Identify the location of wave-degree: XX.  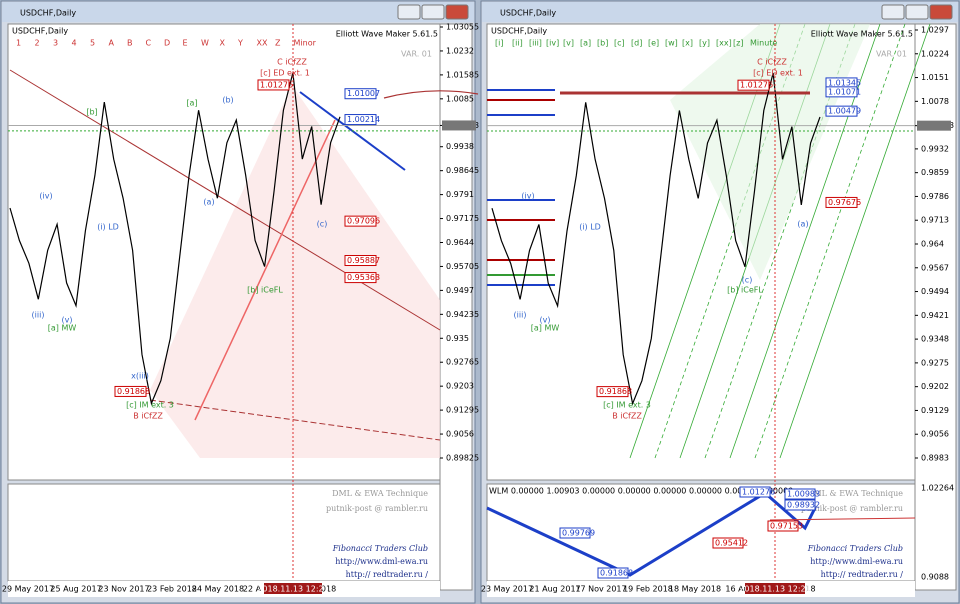
(262, 43).